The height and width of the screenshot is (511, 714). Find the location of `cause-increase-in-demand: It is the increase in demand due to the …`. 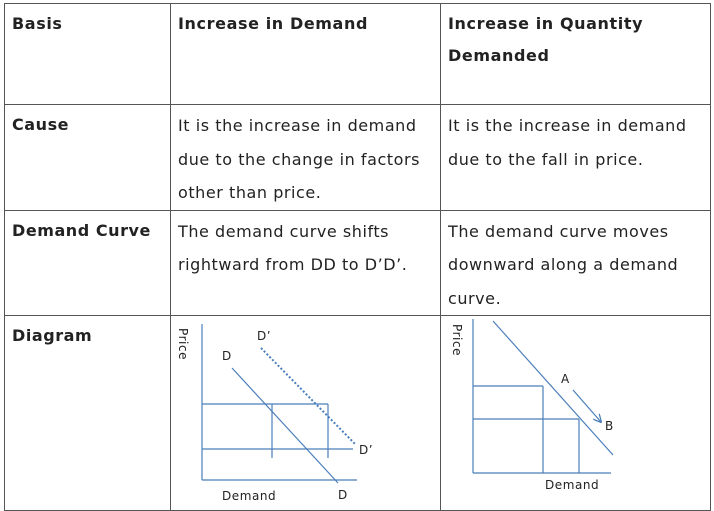

cause-increase-in-demand: It is the increase in demand due to the … is located at coordinates (305, 157).